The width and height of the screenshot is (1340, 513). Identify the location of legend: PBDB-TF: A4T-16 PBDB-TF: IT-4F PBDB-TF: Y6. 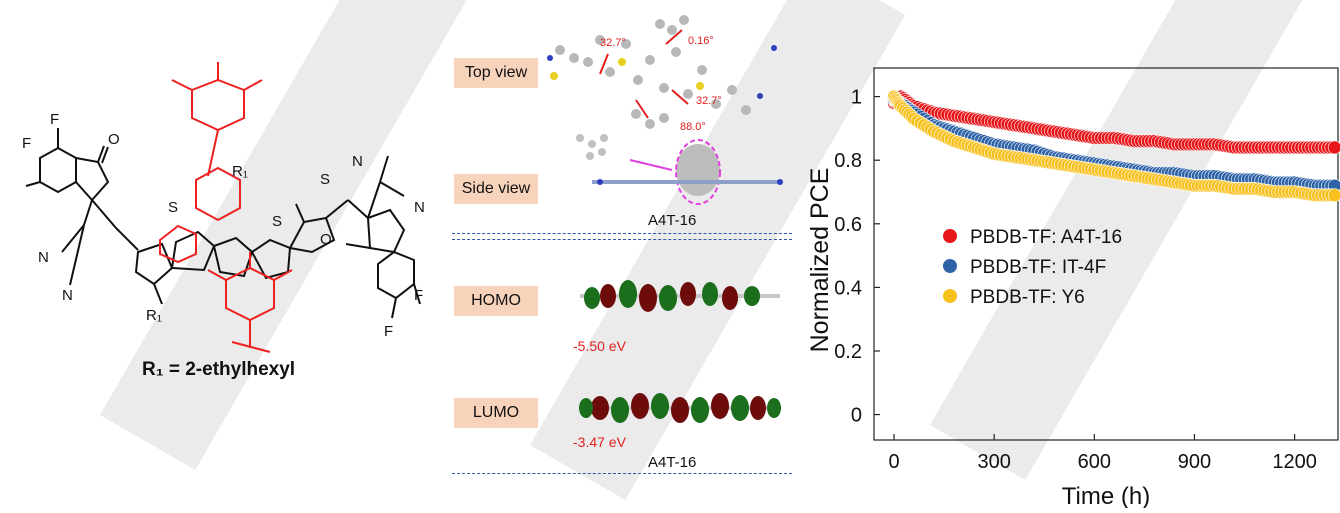
(1032, 267).